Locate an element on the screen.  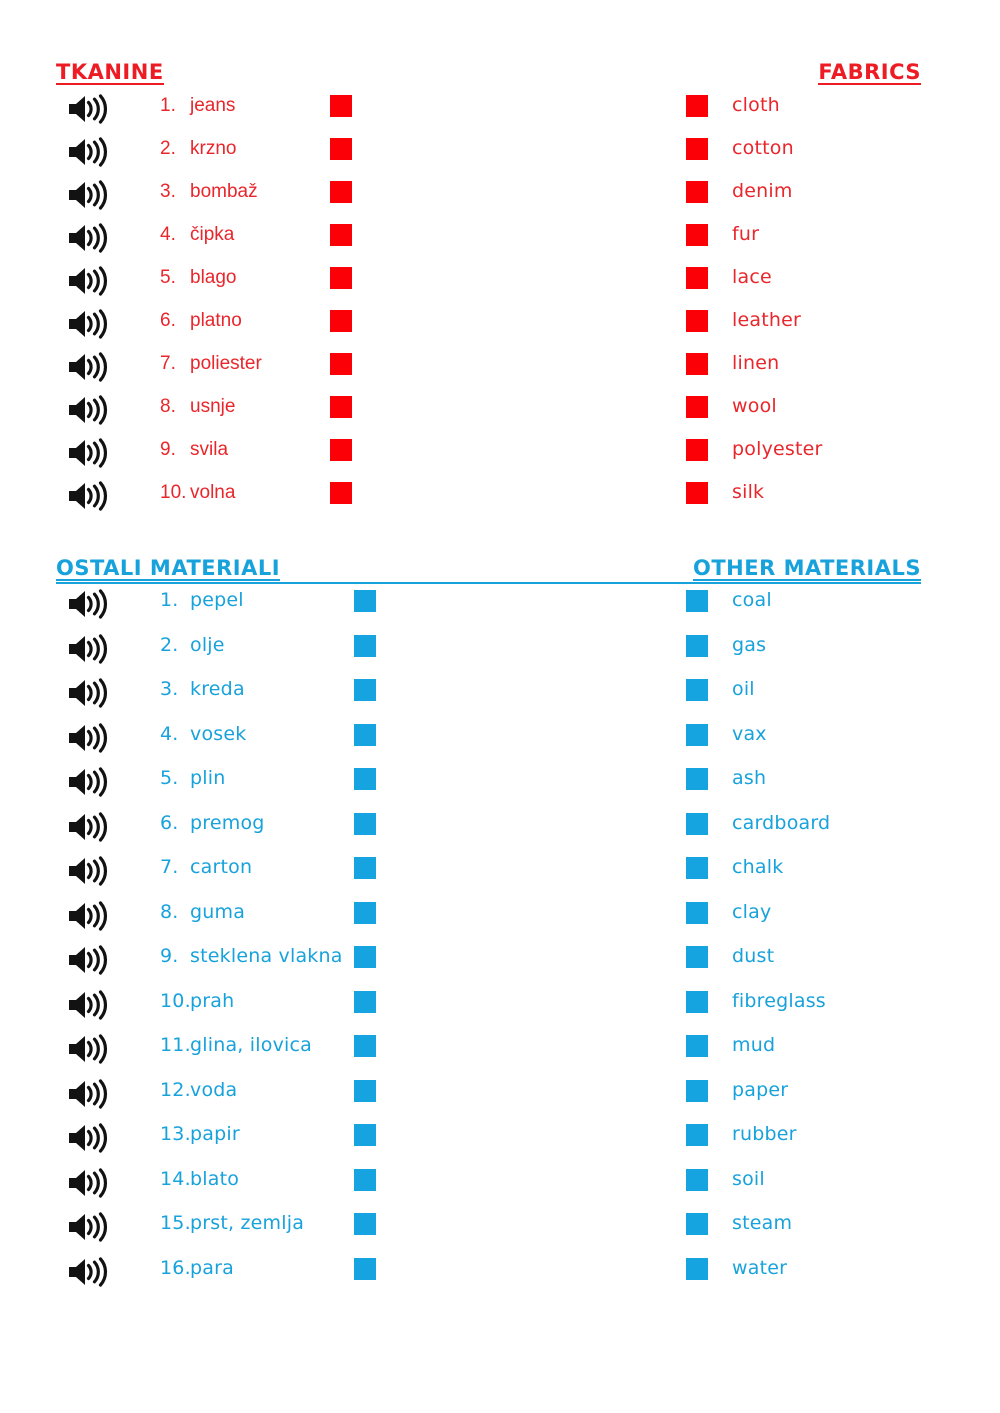
answer-term: leather is located at coordinates (767, 320).